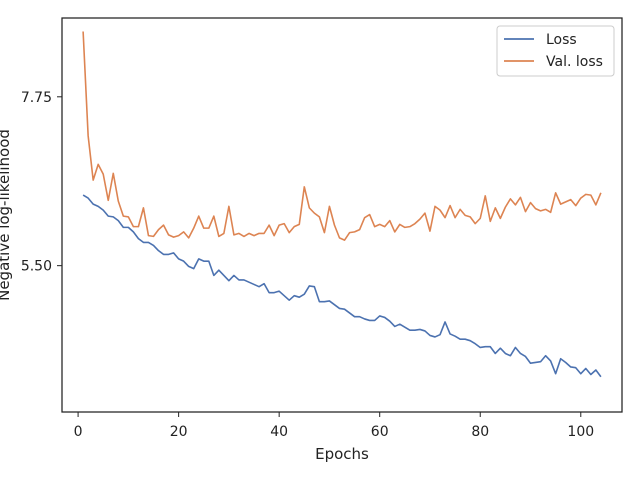 The height and width of the screenshot is (480, 640). What do you see at coordinates (6, 215) in the screenshot?
I see `y-axis-label: Negative log-likelihood` at bounding box center [6, 215].